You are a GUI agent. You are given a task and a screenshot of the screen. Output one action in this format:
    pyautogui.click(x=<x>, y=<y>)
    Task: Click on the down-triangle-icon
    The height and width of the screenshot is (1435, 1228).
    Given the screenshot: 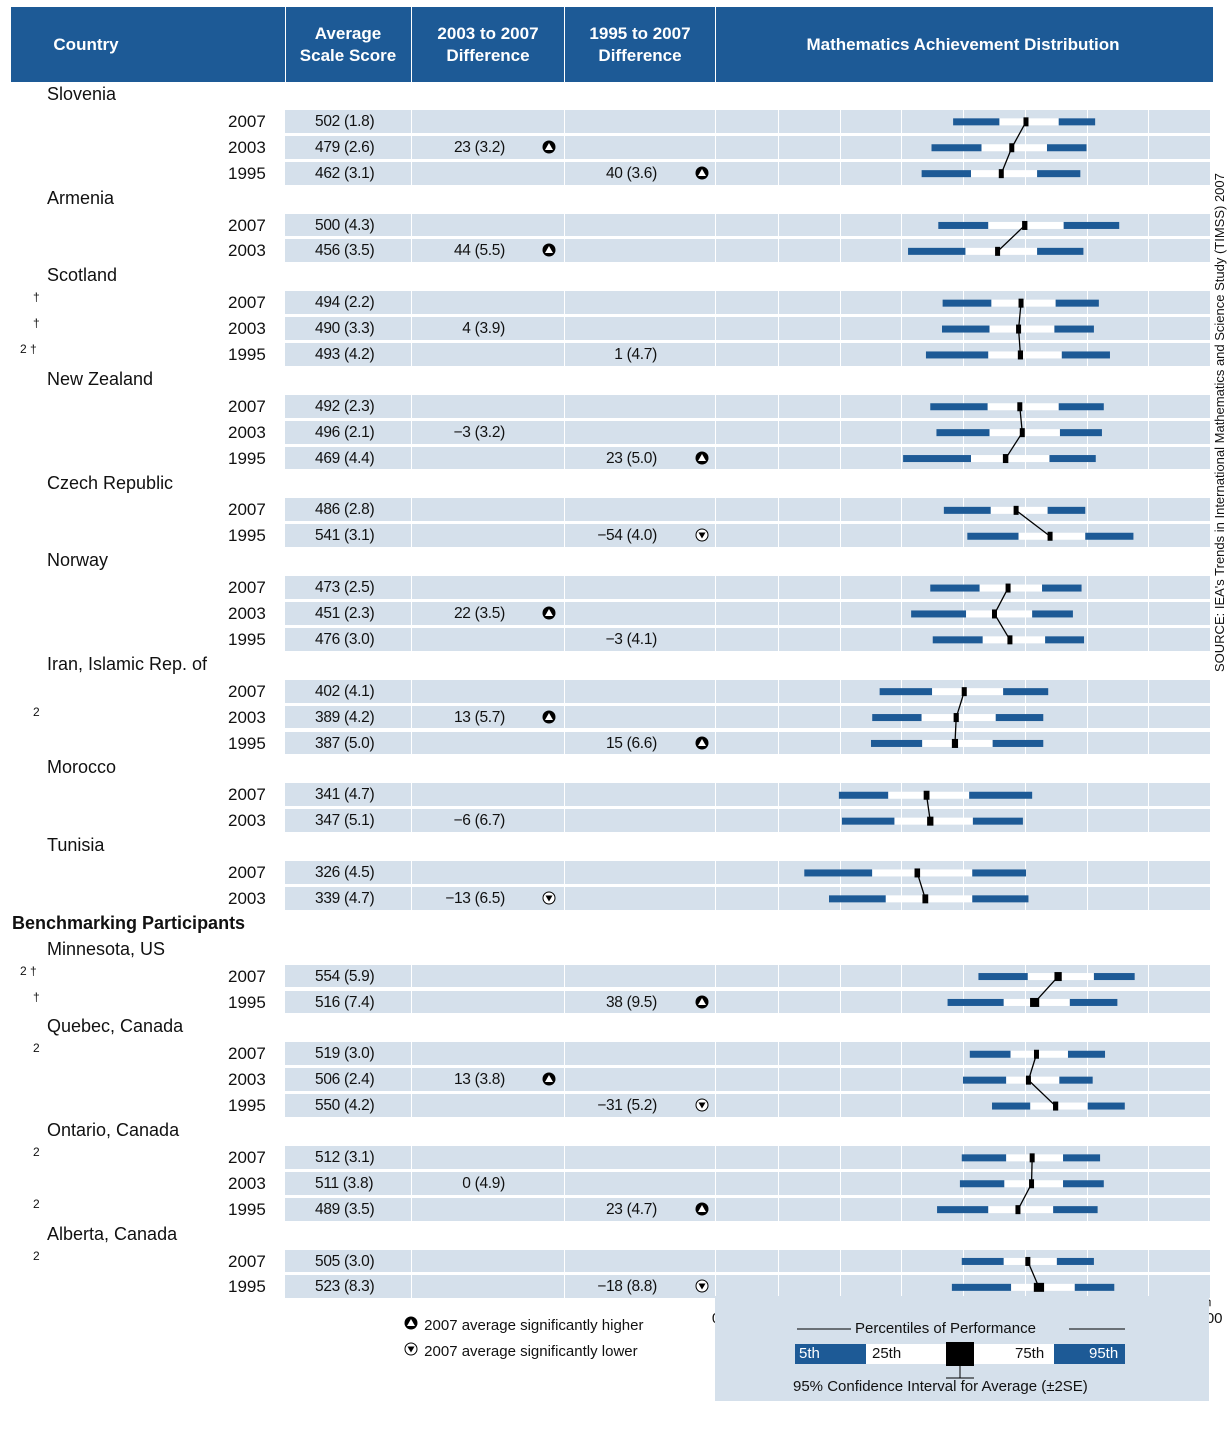 What is the action you would take?
    pyautogui.click(x=702, y=537)
    